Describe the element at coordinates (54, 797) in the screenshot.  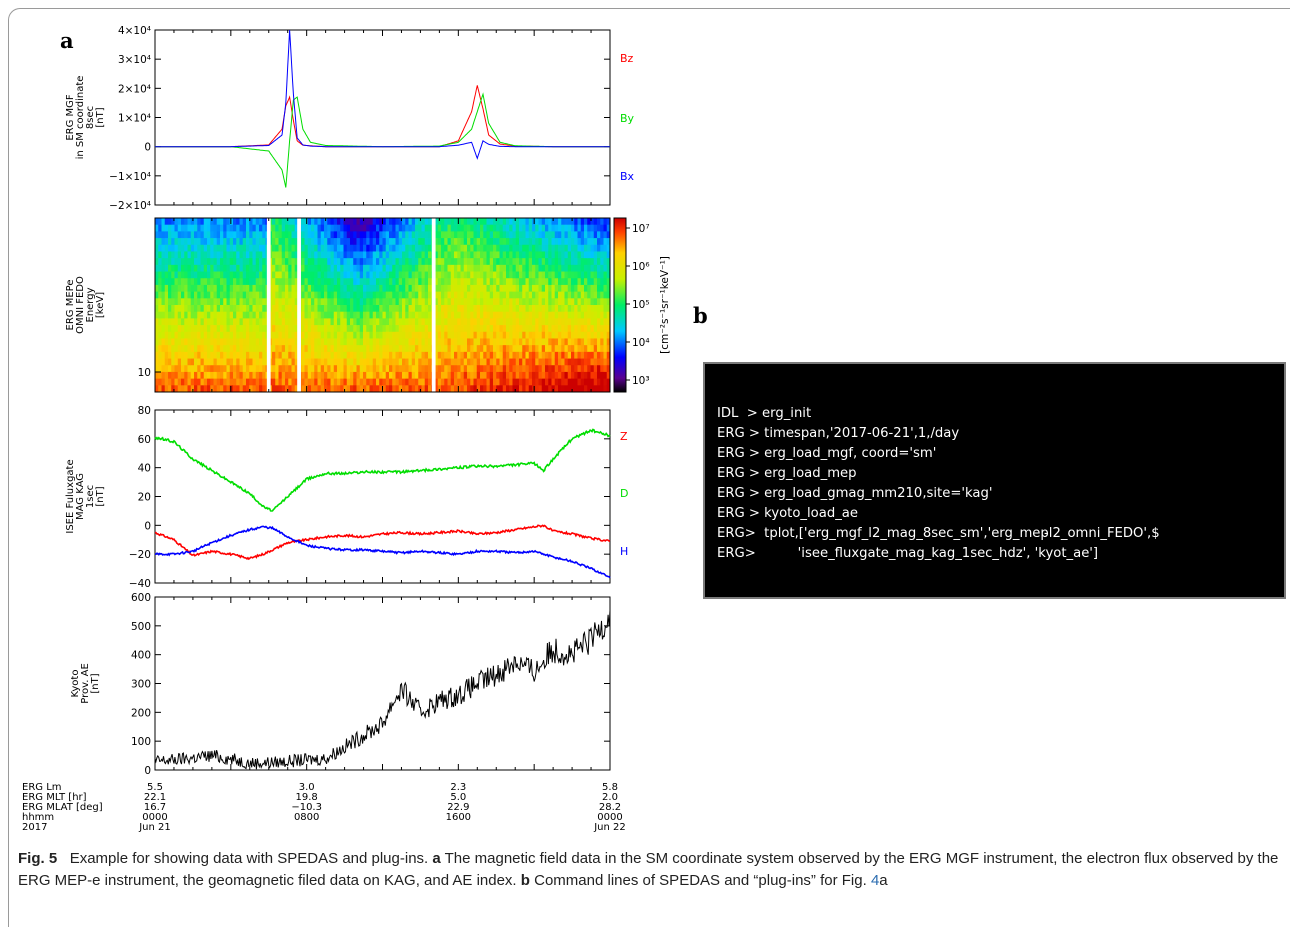
I see `xaxis-row-label: ERG MLT [hr]` at that location.